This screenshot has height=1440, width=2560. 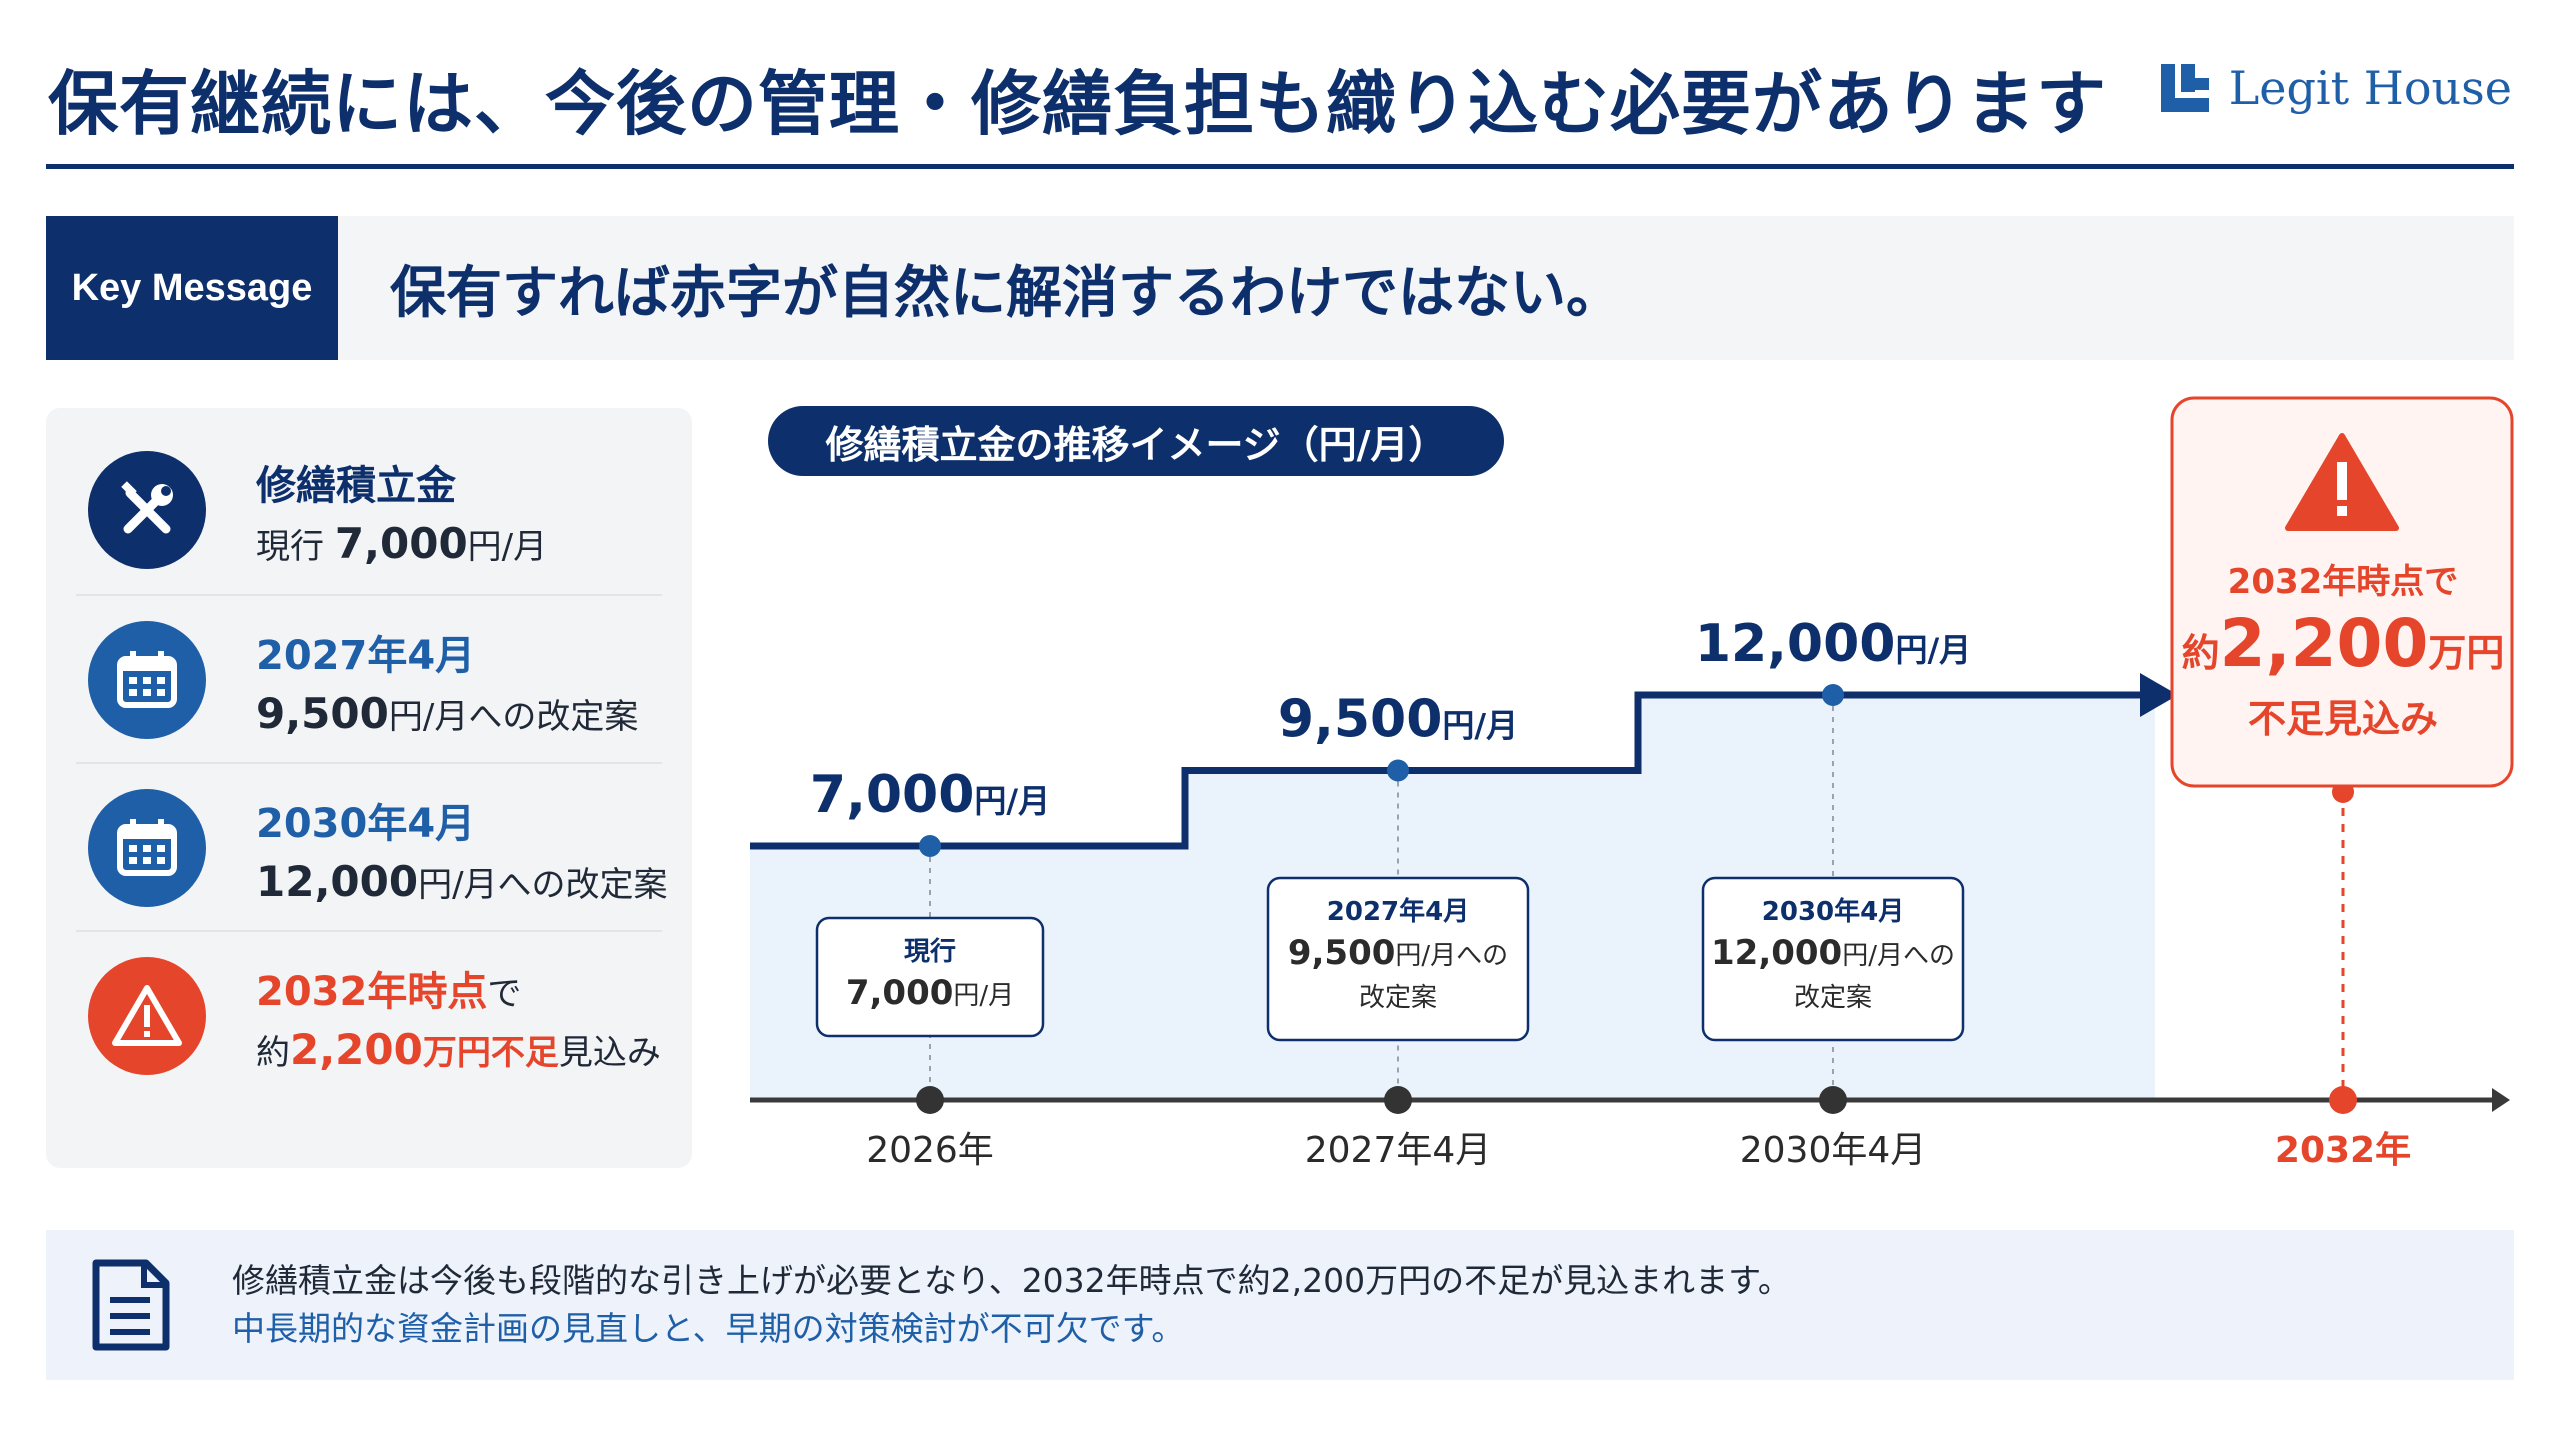 I want to click on deficit-callout-box, so click(x=2342, y=592).